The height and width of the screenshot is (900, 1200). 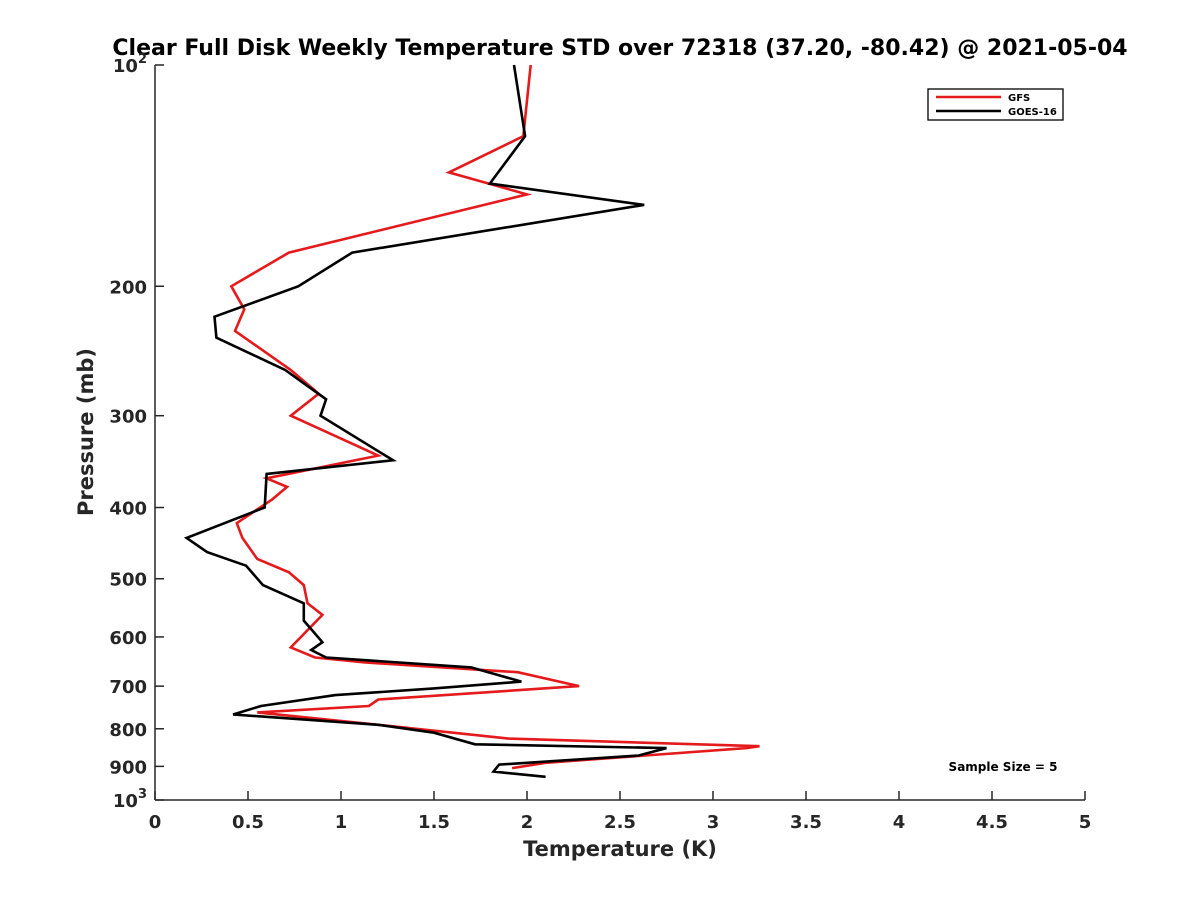 I want to click on x-tick-label: 1, so click(x=341, y=822).